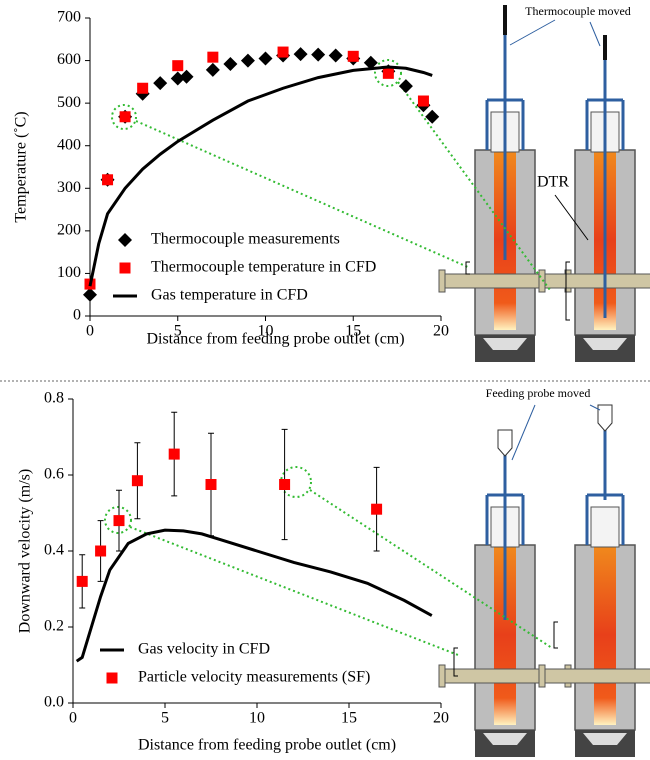 The image size is (650, 760). Describe the element at coordinates (538, 393) in the screenshot. I see `annotation: Feeding probe moved` at that location.